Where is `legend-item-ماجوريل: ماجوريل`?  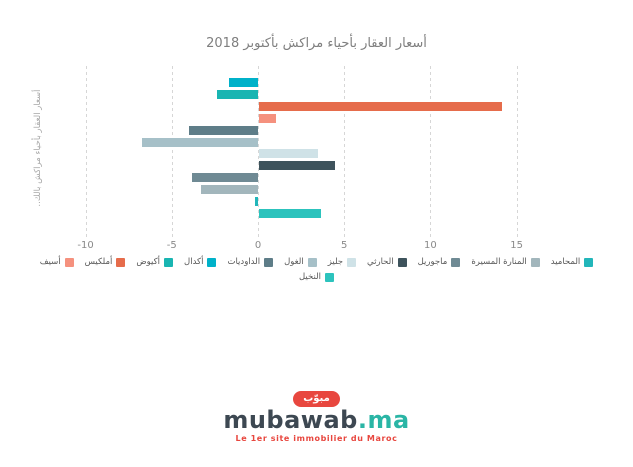 legend-item-ماجوريل: ماجوريل is located at coordinates (439, 262).